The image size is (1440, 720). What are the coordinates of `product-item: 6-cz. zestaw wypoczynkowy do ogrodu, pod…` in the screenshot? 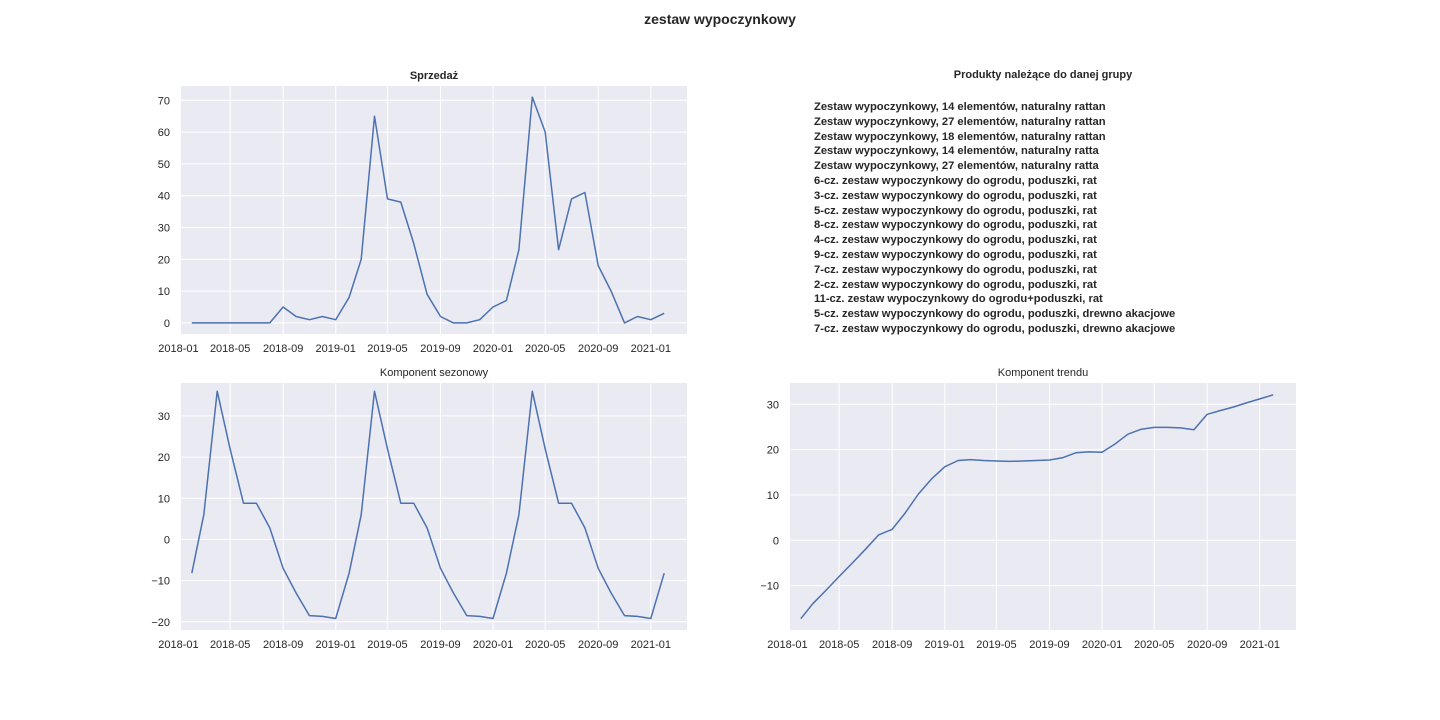 It's located at (955, 180).